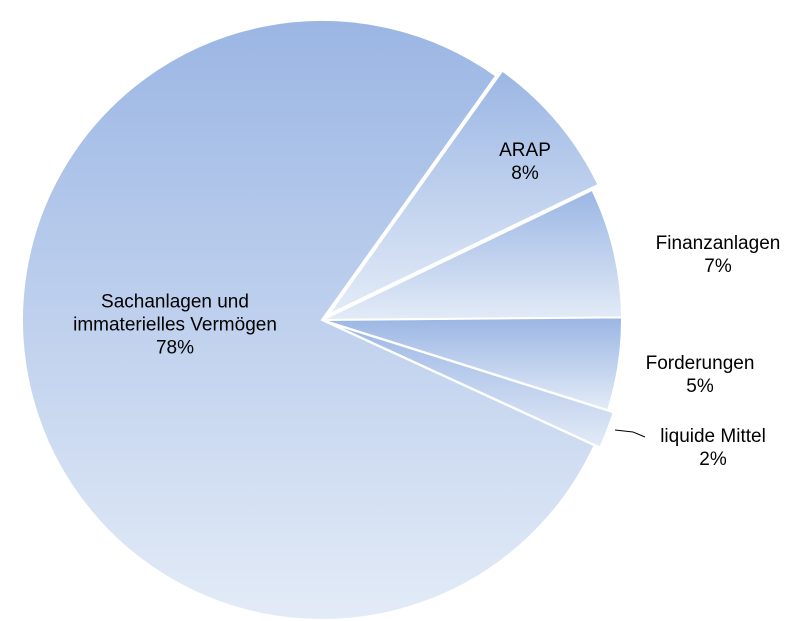  Describe the element at coordinates (630, 433) in the screenshot. I see `leader-line` at that location.